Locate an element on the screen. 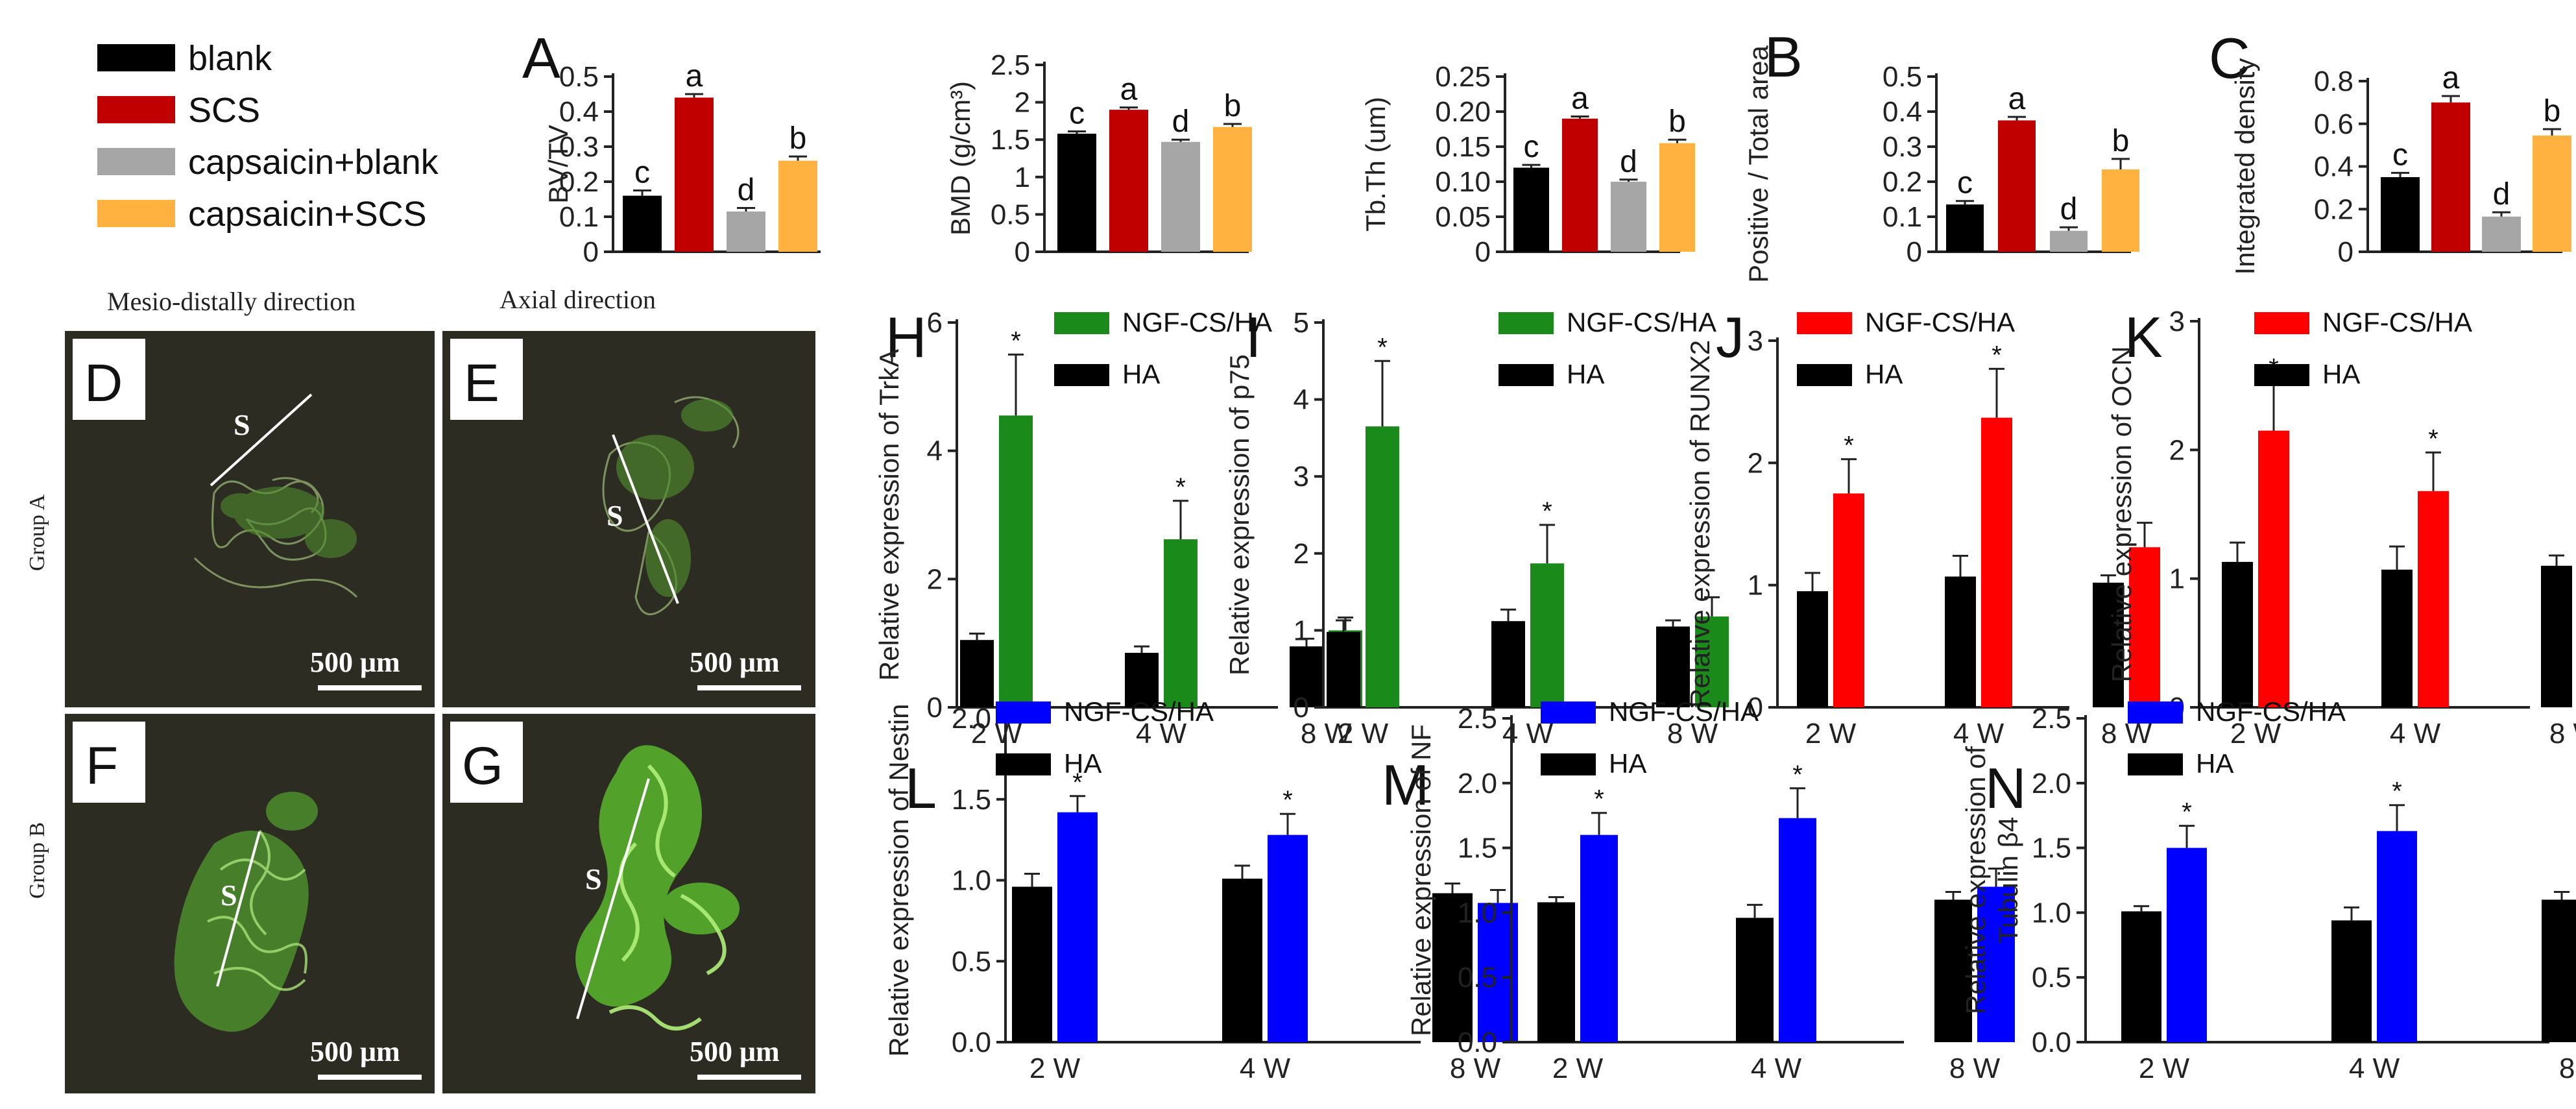 Image resolution: width=2576 pixels, height=1109 pixels. legend-swatch-blank is located at coordinates (136, 57).